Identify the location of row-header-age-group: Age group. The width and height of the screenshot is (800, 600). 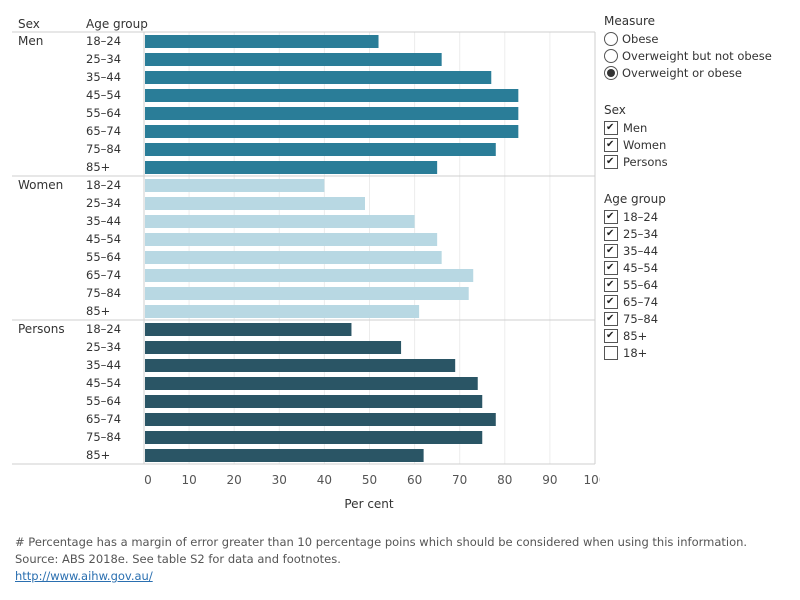
(117, 24).